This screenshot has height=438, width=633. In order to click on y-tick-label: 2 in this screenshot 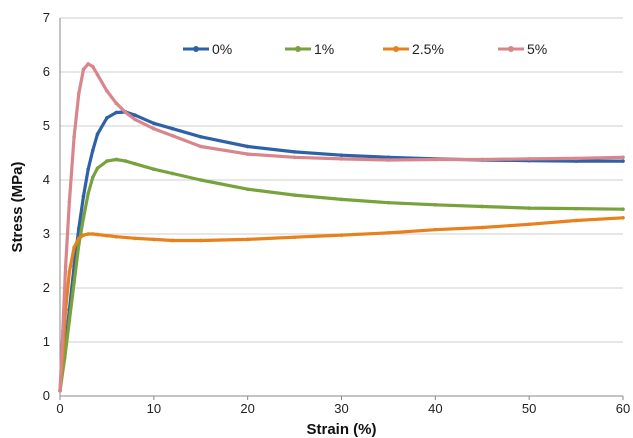, I will do `click(46, 287)`.